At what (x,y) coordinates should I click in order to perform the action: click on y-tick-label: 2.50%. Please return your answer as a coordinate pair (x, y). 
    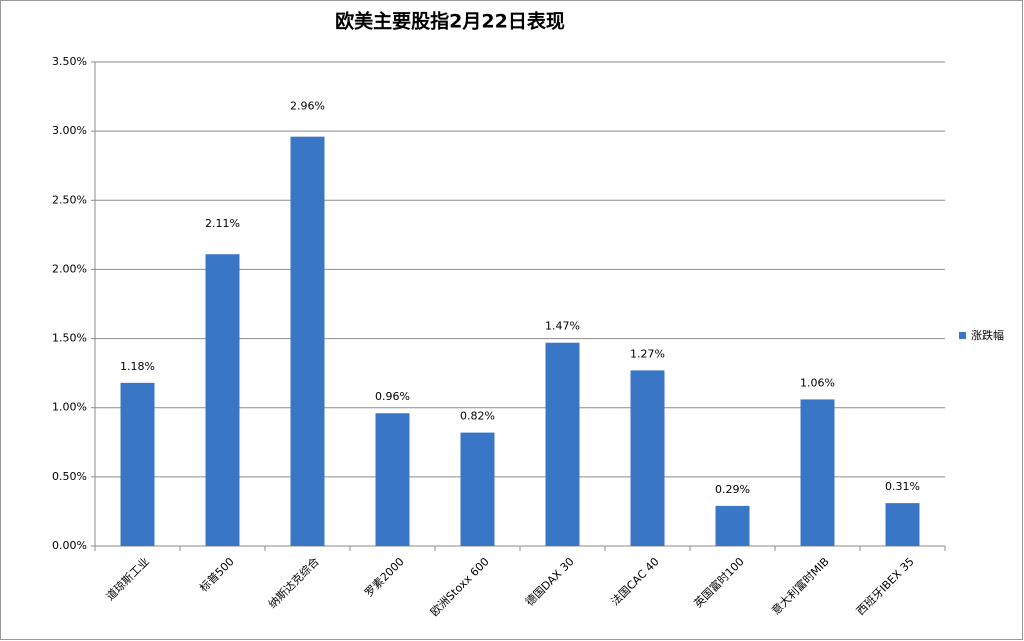
    Looking at the image, I should click on (69, 199).